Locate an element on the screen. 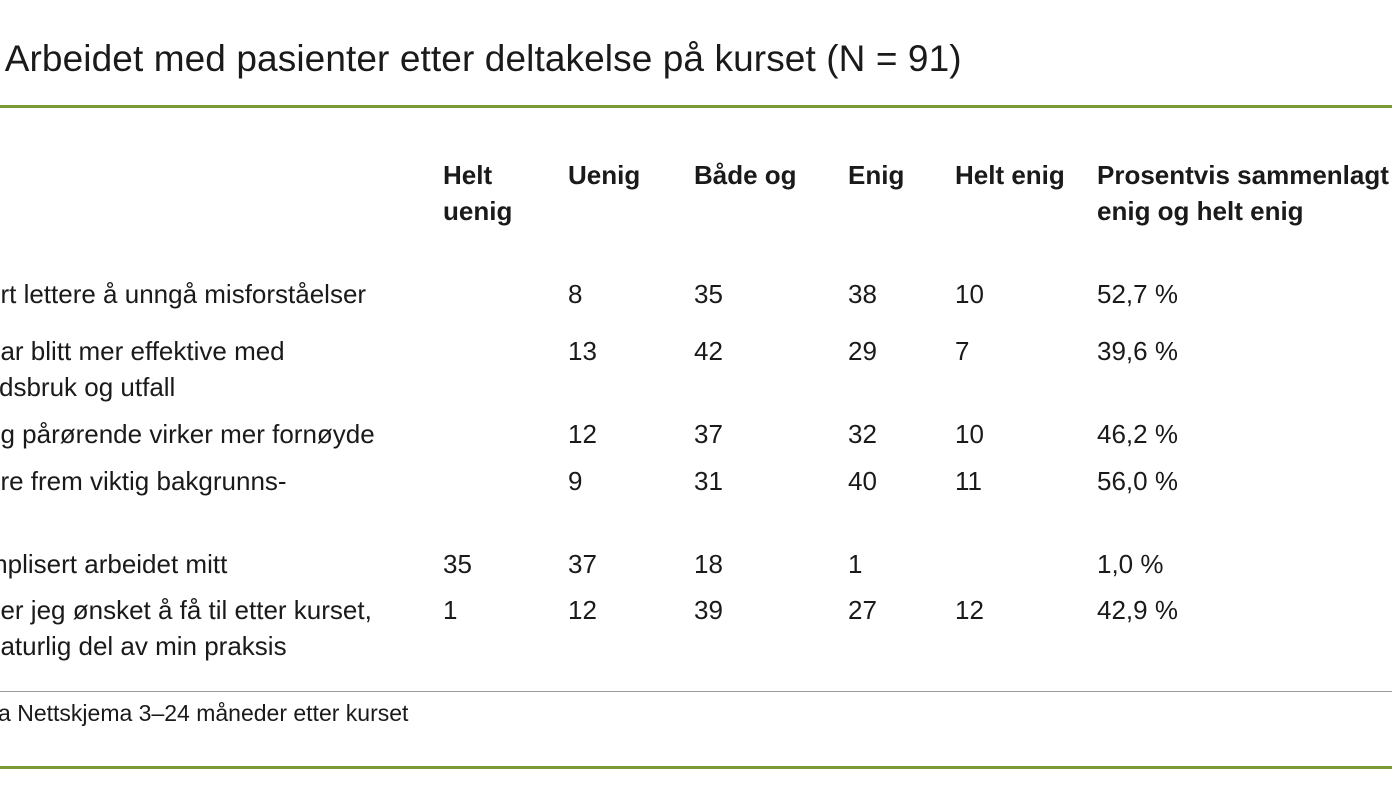 Image resolution: width=1400 pixels, height=786 pixels. row-label: ere frem viktig bakgrunns- n is located at coordinates (143, 499).